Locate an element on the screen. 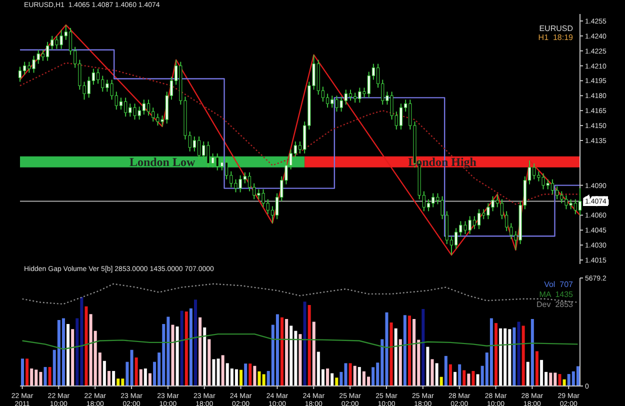 The width and height of the screenshot is (625, 406). series-label: Dev 2853 is located at coordinates (554, 305).